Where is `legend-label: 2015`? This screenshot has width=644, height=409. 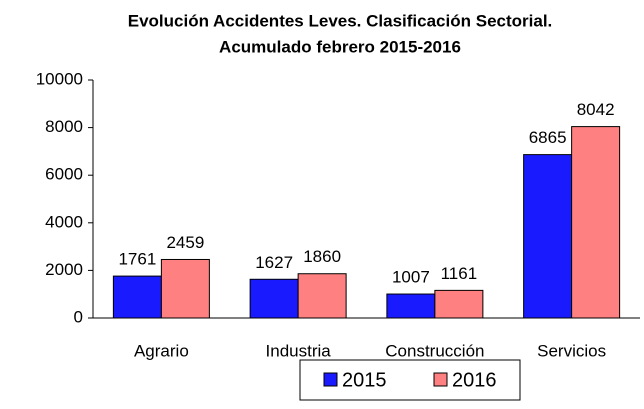
legend-label: 2015 is located at coordinates (364, 380).